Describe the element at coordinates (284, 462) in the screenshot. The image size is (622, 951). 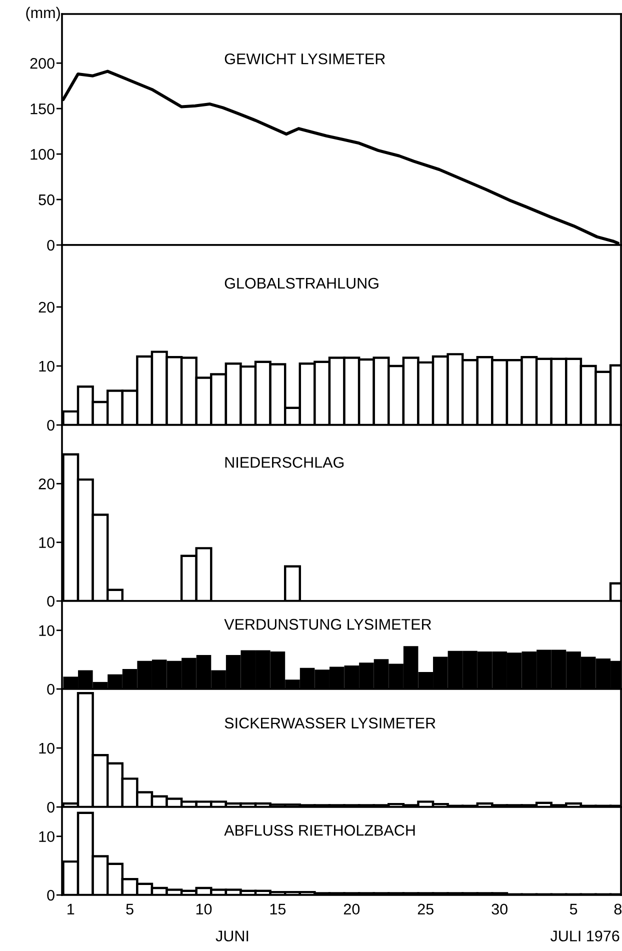
I see `text: NIEDERSCHLAG` at that location.